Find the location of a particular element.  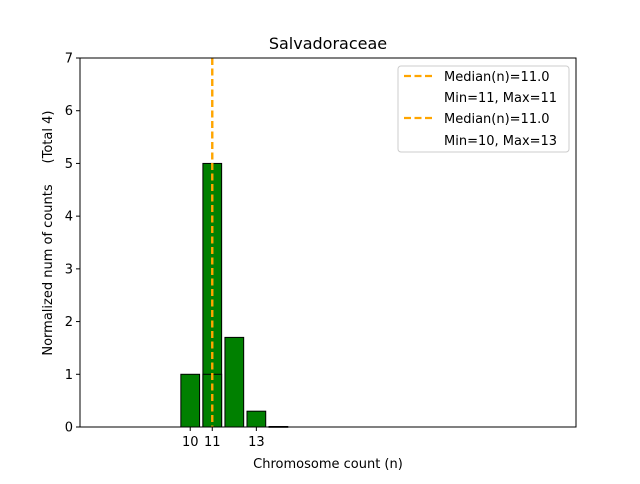

bar-series1-x10 is located at coordinates (190, 400).